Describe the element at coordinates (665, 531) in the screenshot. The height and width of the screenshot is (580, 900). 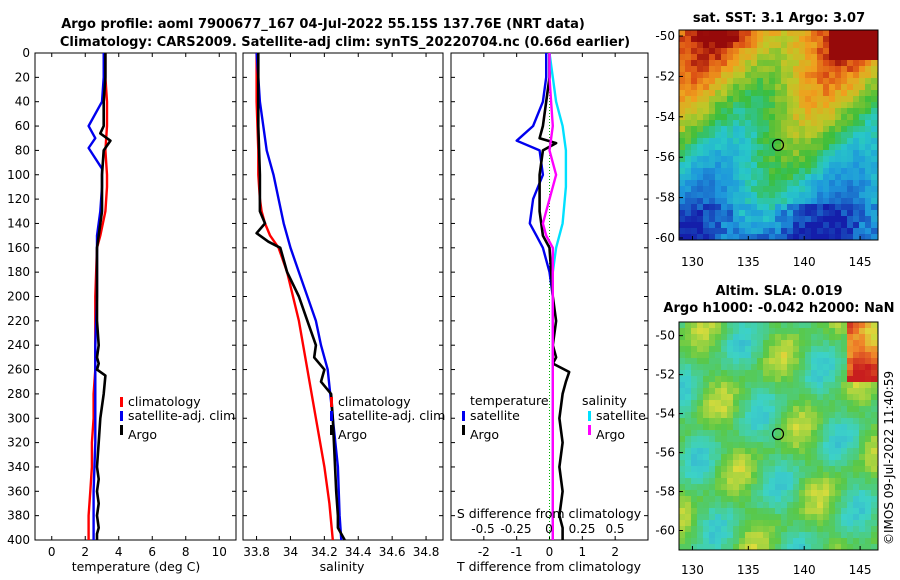
I see `lat-tick-label: -60` at that location.